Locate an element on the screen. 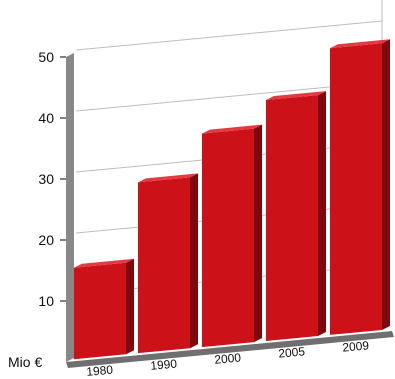 This screenshot has width=395, height=379. x-tick-labels: 1980 1990 2000 2005 2009 is located at coordinates (228, 358).